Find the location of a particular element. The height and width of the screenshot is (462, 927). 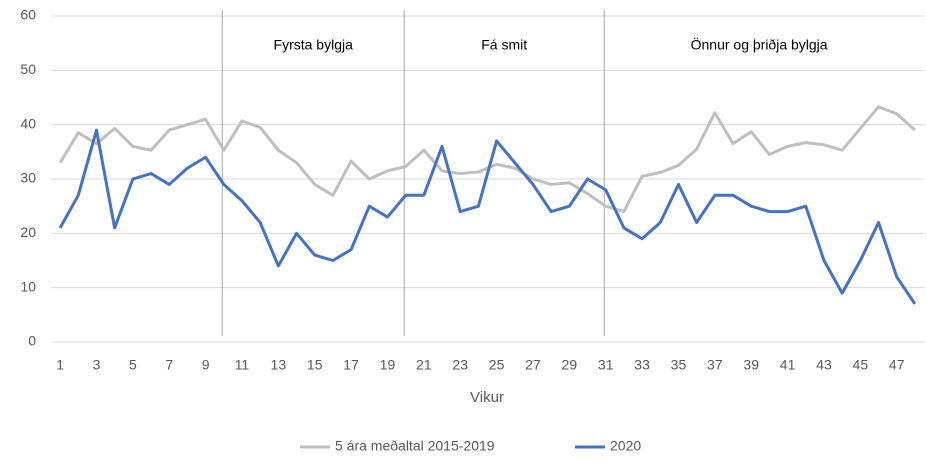

x-tick-label: 13 is located at coordinates (279, 365).